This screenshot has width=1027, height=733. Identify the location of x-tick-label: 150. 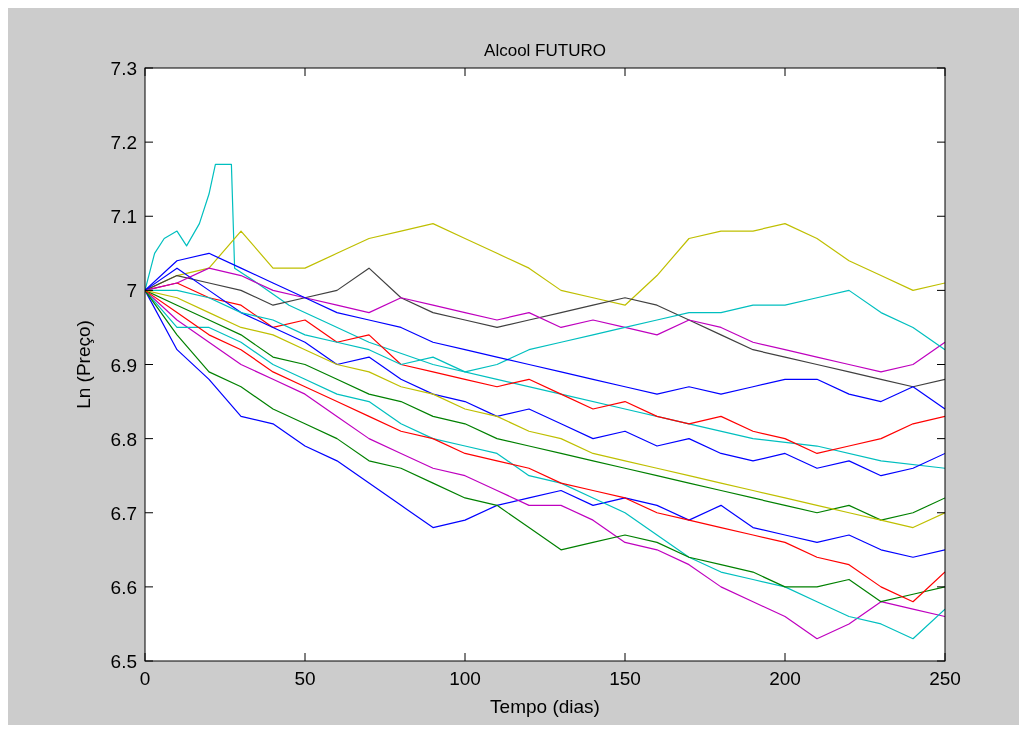
(625, 678).